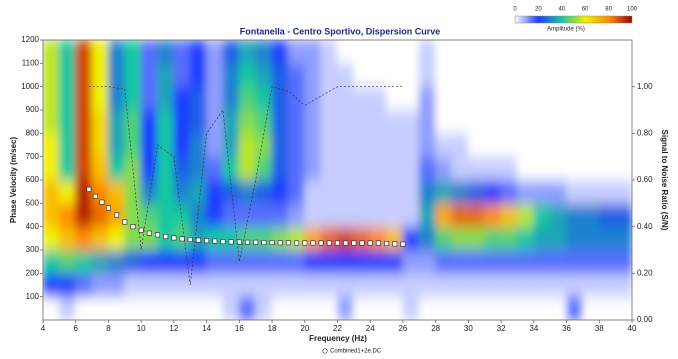 The image size is (678, 359). Describe the element at coordinates (645, 132) in the screenshot. I see `y2-tick-label: 0.80` at that location.